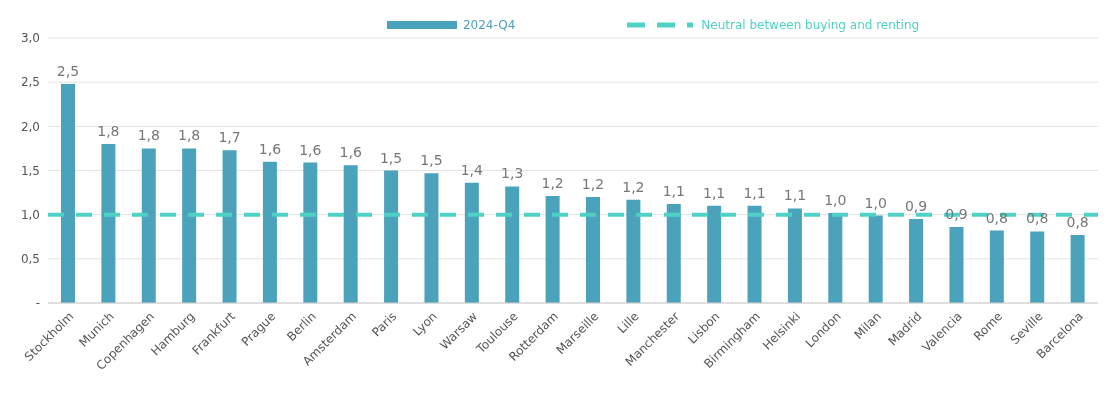 This screenshot has width=1117, height=409. Describe the element at coordinates (30, 259) in the screenshot. I see `y-tick-label: 0,5` at that location.